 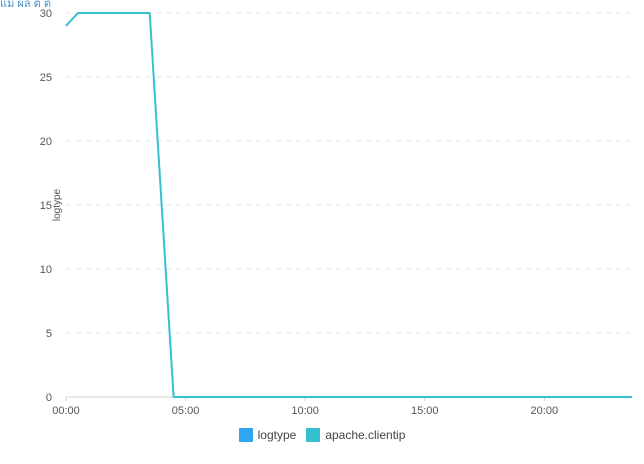 What do you see at coordinates (25, 5) in the screenshot?
I see `header-fragment: แม่ ผล ต ต` at bounding box center [25, 5].